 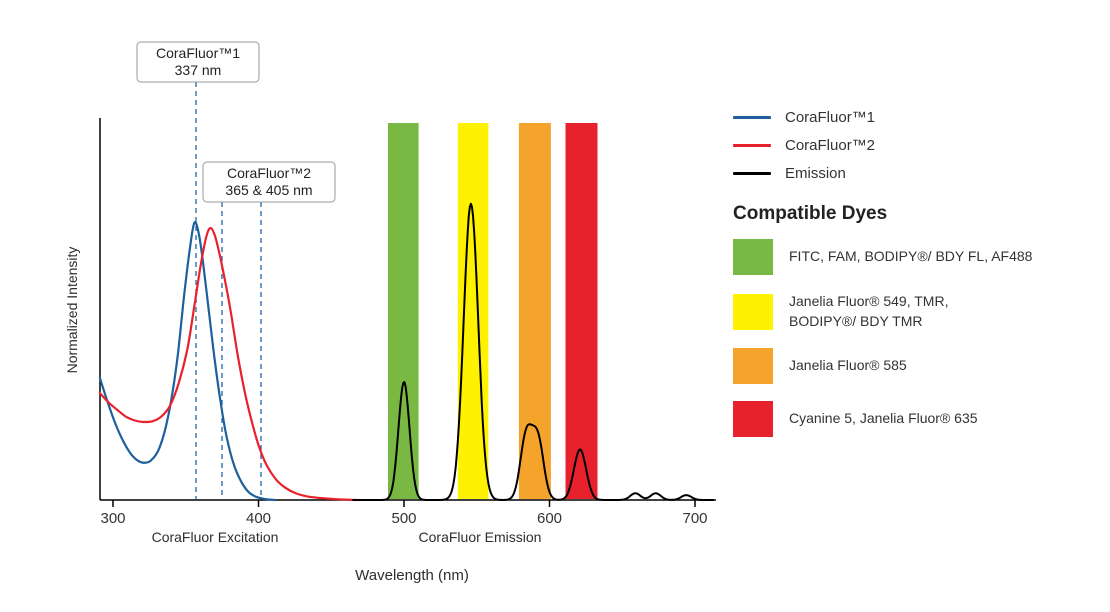 What do you see at coordinates (830, 145) in the screenshot?
I see `legend-entry-label: CoraFluor™2` at bounding box center [830, 145].